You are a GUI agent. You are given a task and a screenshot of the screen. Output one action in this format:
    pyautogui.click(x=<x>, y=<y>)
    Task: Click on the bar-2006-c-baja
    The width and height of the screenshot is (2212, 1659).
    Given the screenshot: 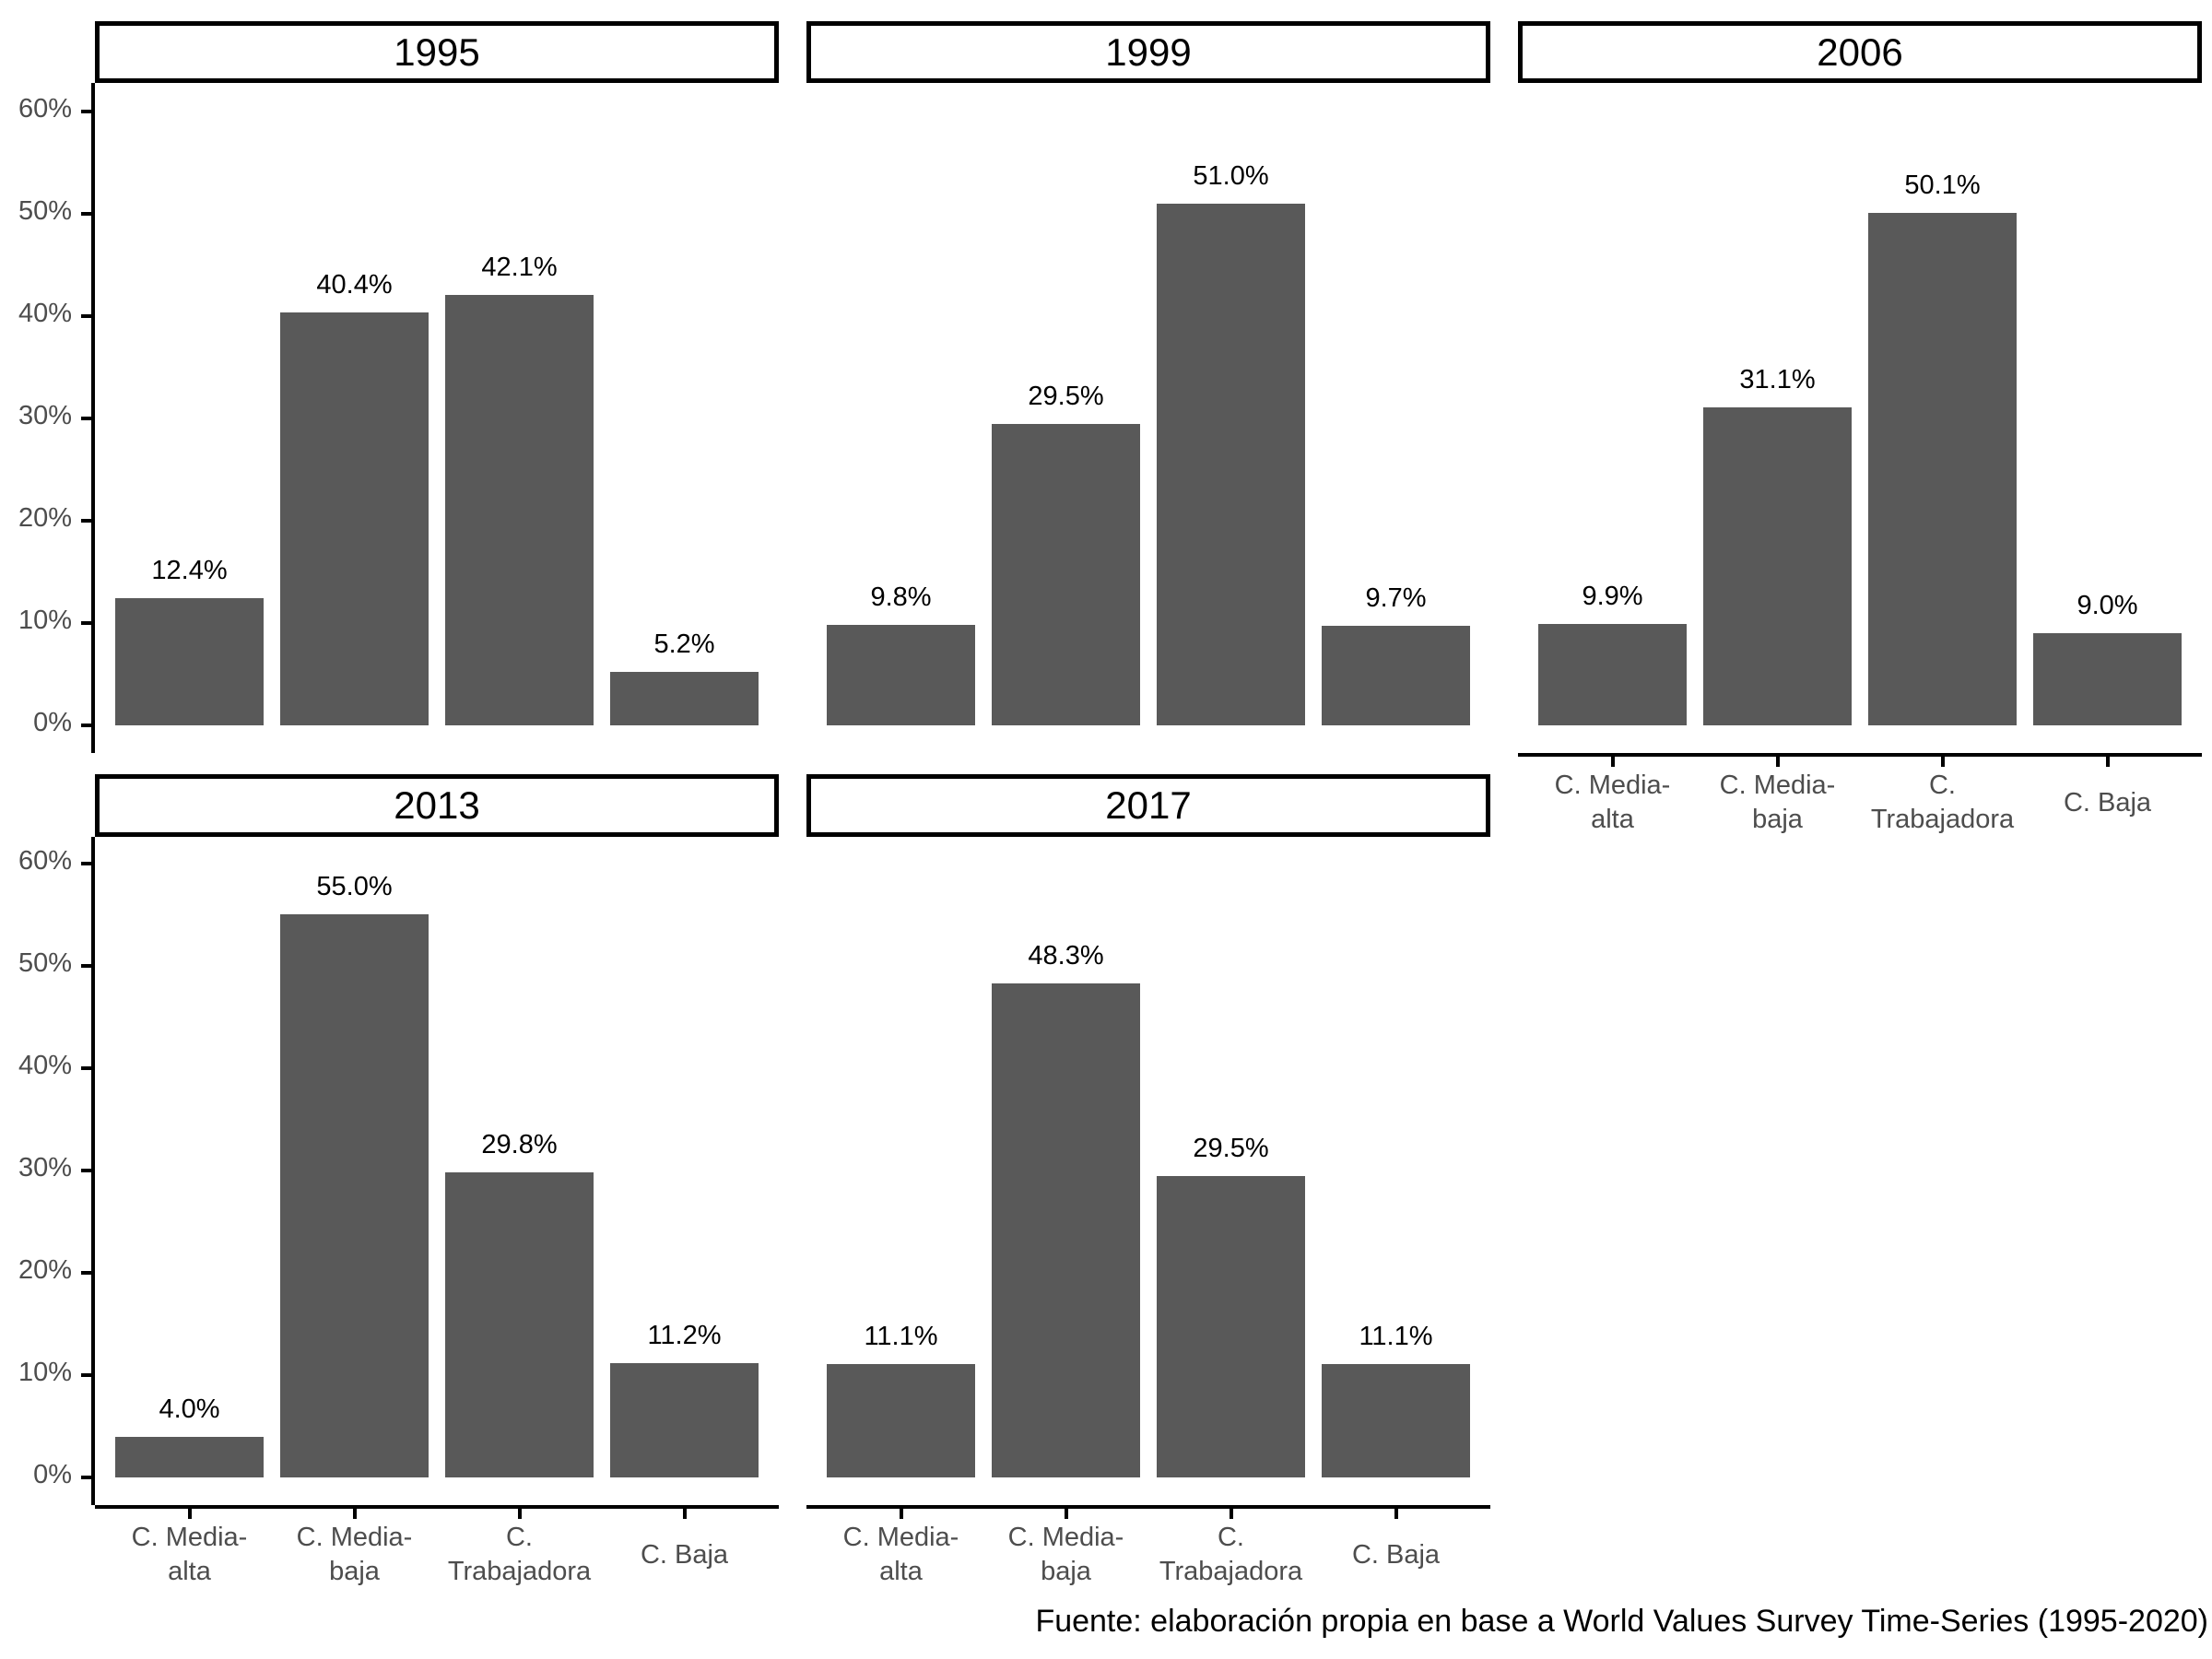 What is the action you would take?
    pyautogui.click(x=2107, y=679)
    